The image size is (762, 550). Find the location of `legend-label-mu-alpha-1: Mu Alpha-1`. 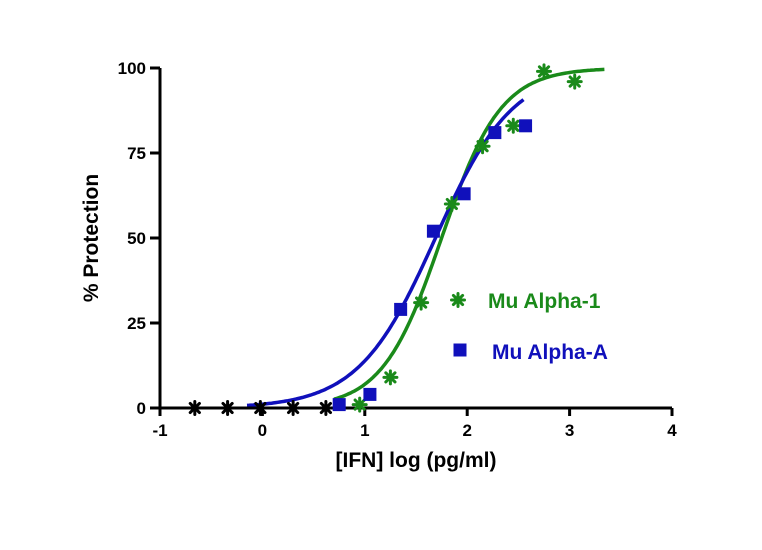

legend-label-mu-alpha-1: Mu Alpha-1 is located at coordinates (544, 301).